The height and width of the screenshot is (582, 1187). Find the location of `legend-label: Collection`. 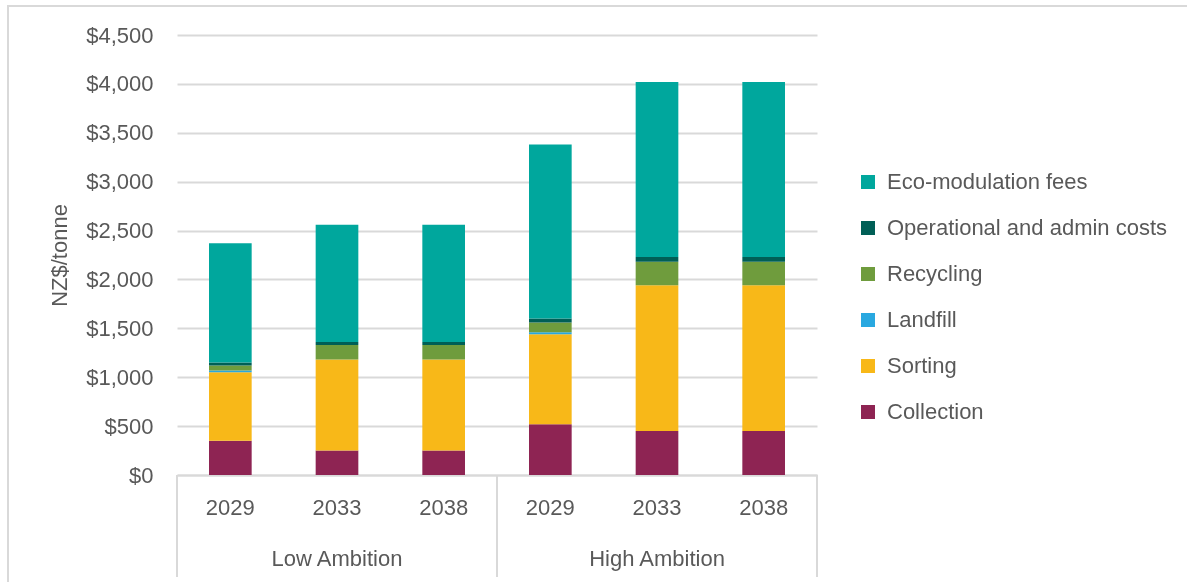

legend-label: Collection is located at coordinates (935, 411).